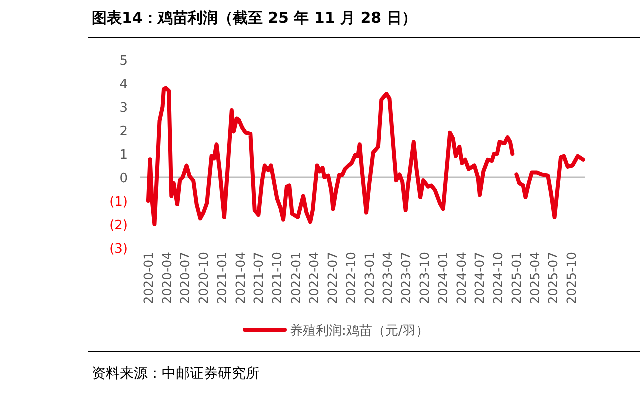 This screenshot has width=640, height=393. What do you see at coordinates (148, 278) in the screenshot?
I see `x-tick-label: 2020-01` at bounding box center [148, 278].